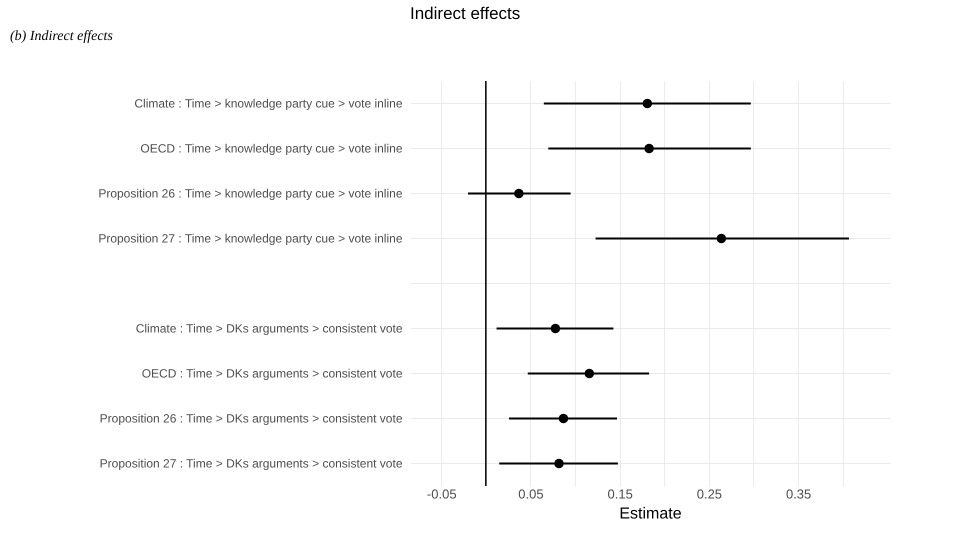 This screenshot has width=960, height=549. Describe the element at coordinates (799, 494) in the screenshot. I see `x-tick-label: 0.35` at that location.